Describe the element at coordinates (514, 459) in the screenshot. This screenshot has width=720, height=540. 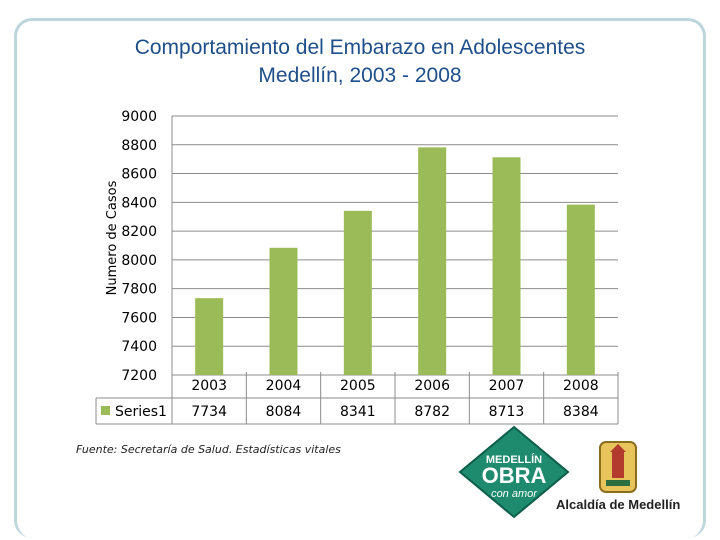
I see `logo-line-1: MEDELLÍN` at that location.